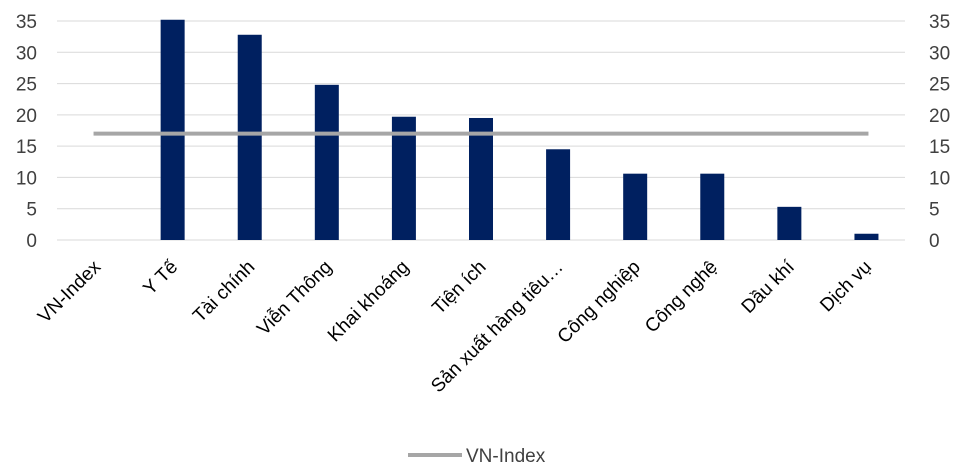  Describe the element at coordinates (31, 241) in the screenshot. I see `y-tick-label-left: 0` at that location.